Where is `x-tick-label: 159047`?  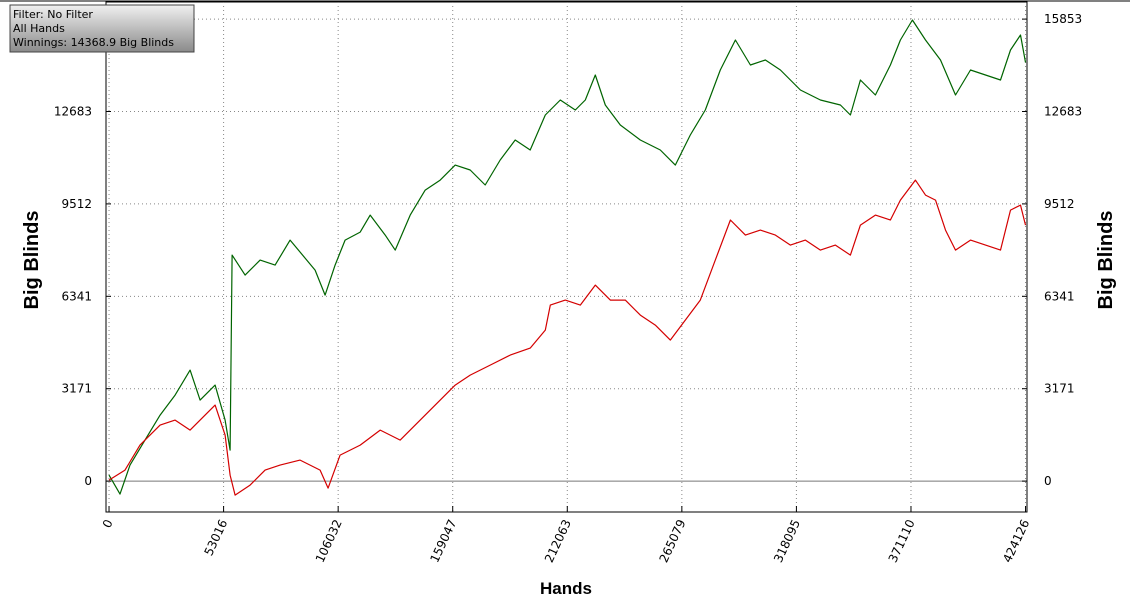
x-tick-label: 159047 is located at coordinates (443, 540).